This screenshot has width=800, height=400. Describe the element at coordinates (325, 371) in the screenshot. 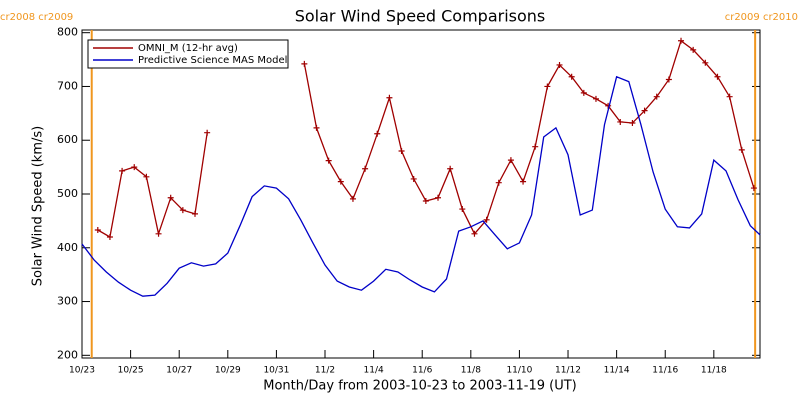

I see `x-tick-label: 11/2` at that location.